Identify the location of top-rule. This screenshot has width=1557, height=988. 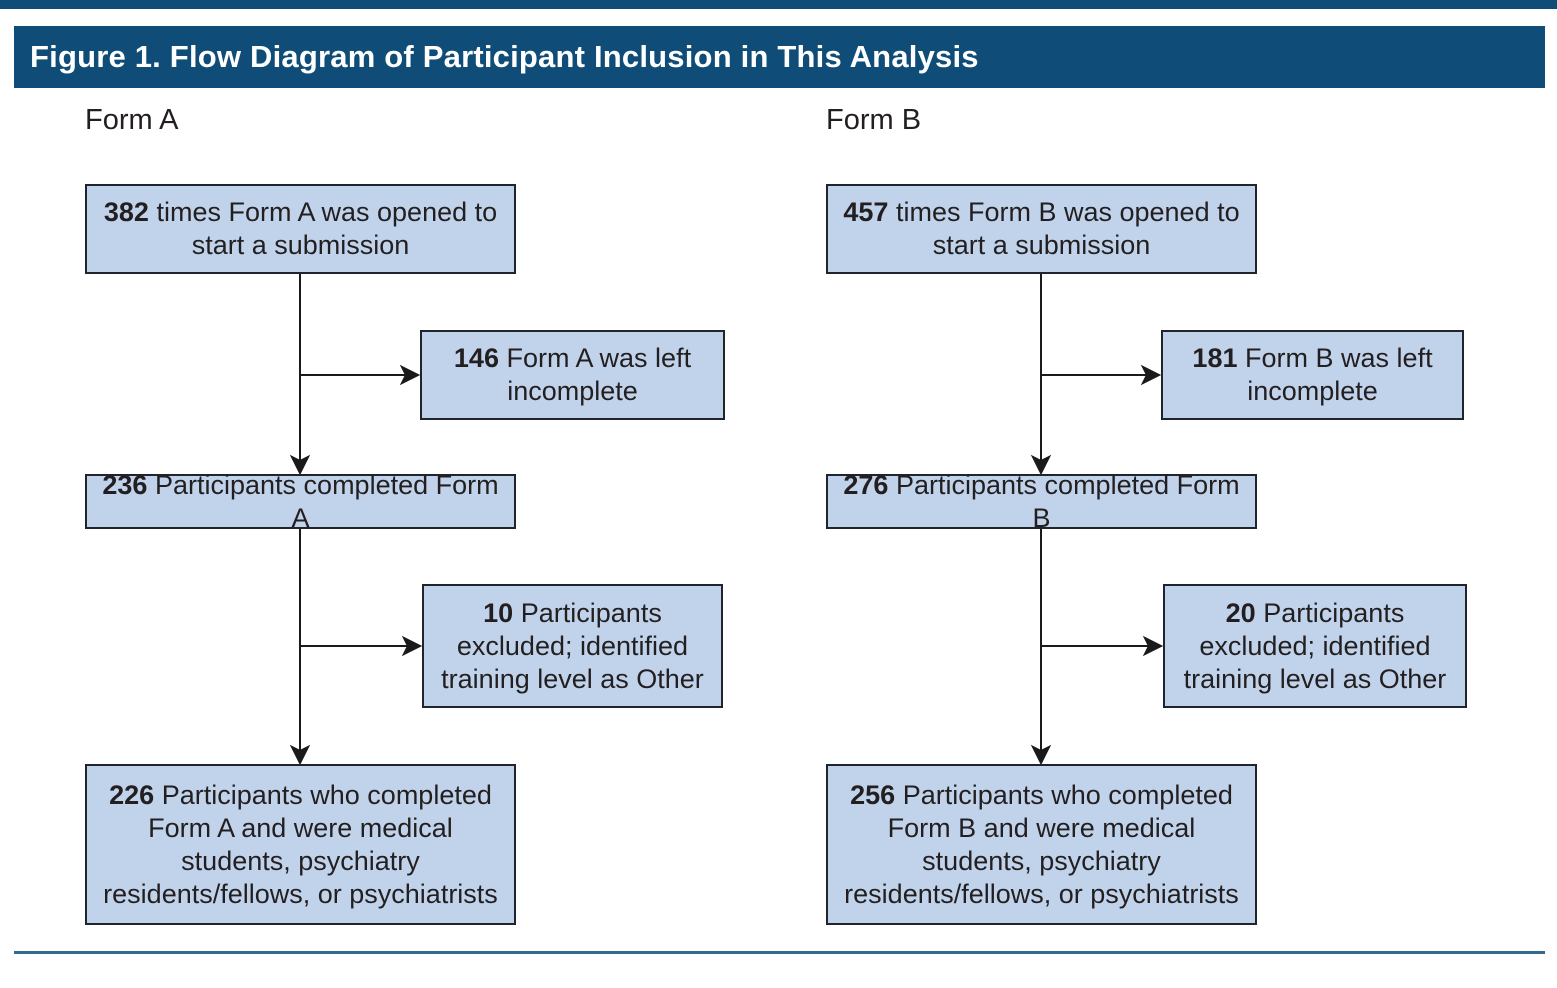
(778, 4).